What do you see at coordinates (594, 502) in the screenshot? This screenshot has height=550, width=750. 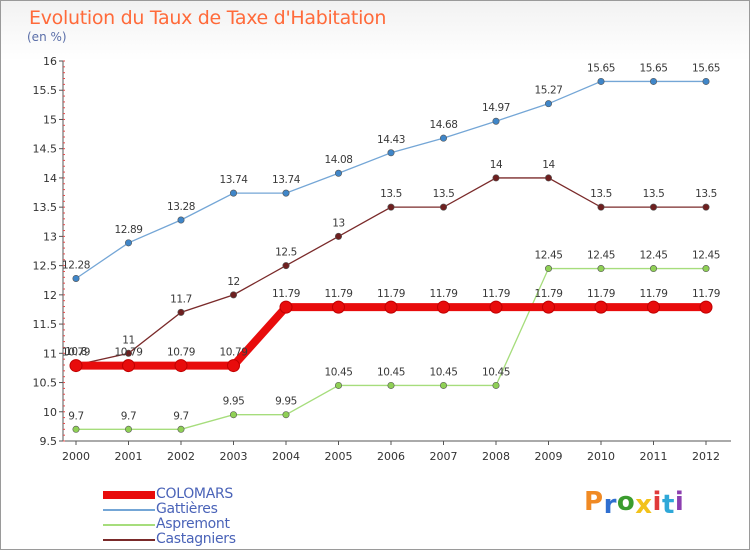 I see `logo-letter: P` at bounding box center [594, 502].